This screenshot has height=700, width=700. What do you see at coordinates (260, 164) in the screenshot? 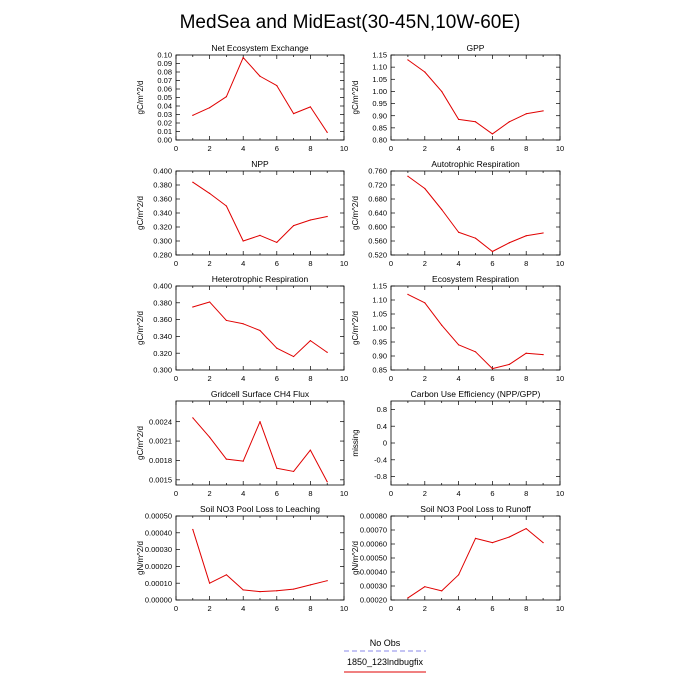
I see `panel-title: NPP` at bounding box center [260, 164].